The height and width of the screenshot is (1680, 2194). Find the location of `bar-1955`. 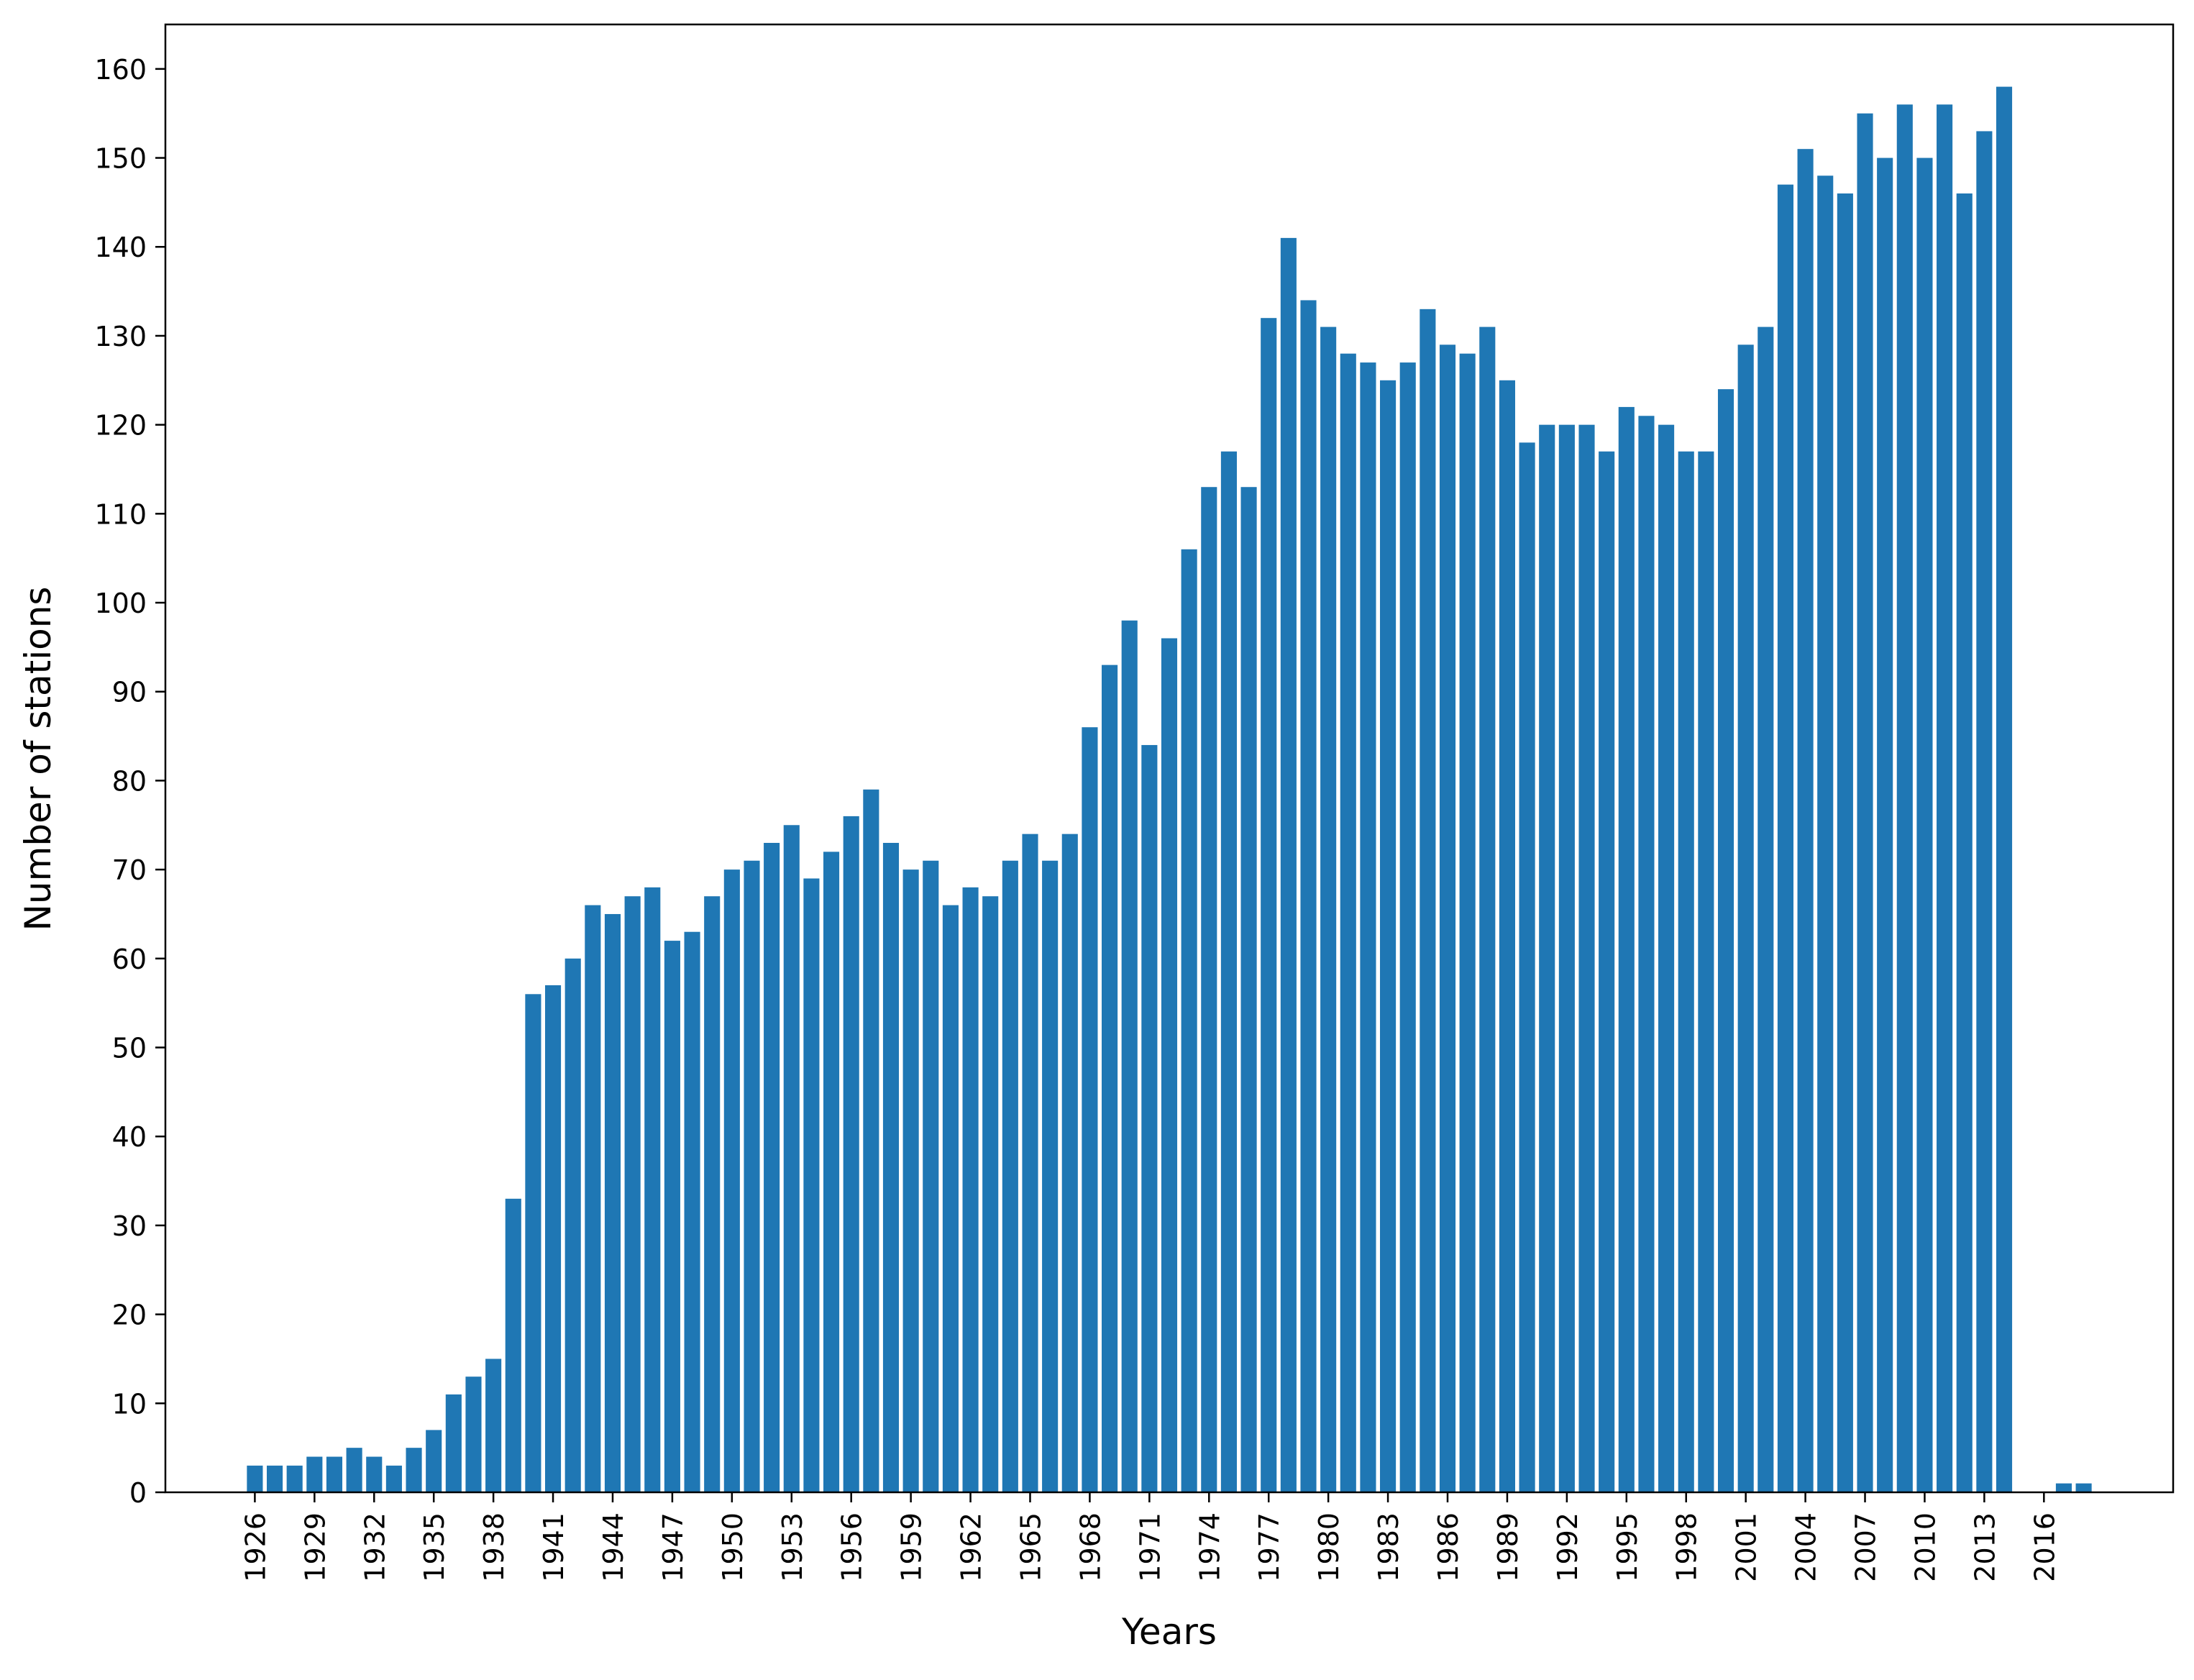

bar-1955 is located at coordinates (831, 1172).